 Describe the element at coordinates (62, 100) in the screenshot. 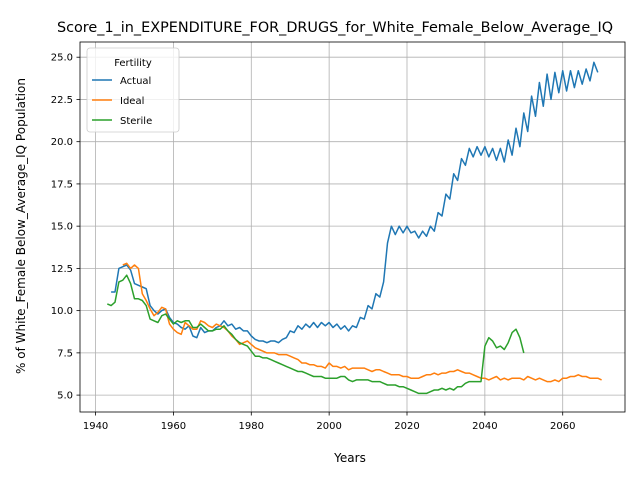

I see `y-tick-label: 22.5` at that location.